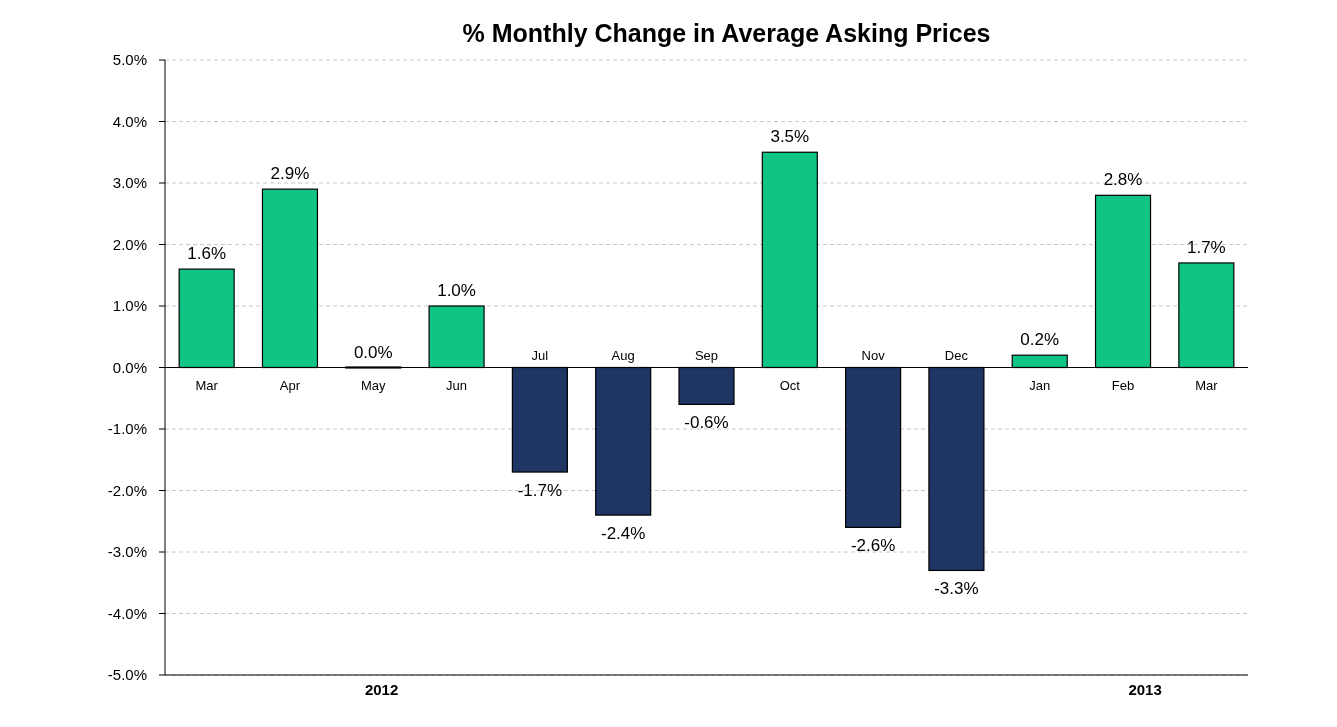 The height and width of the screenshot is (727, 1337). Describe the element at coordinates (706, 423) in the screenshot. I see `data-label: -0.6%` at that location.